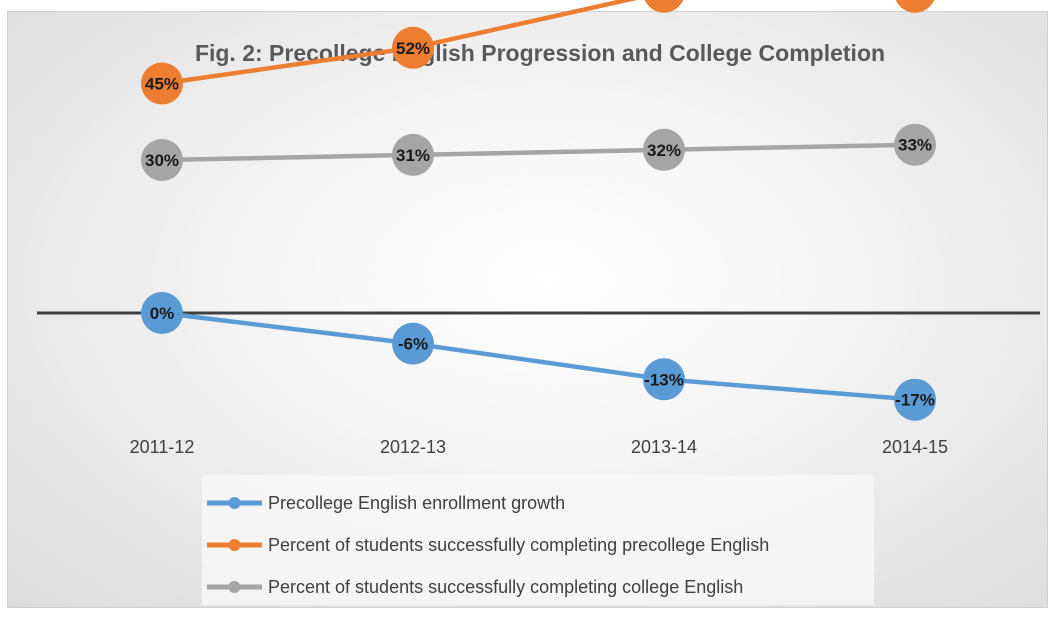 The image size is (1058, 620). I want to click on data-label: 0%, so click(162, 313).